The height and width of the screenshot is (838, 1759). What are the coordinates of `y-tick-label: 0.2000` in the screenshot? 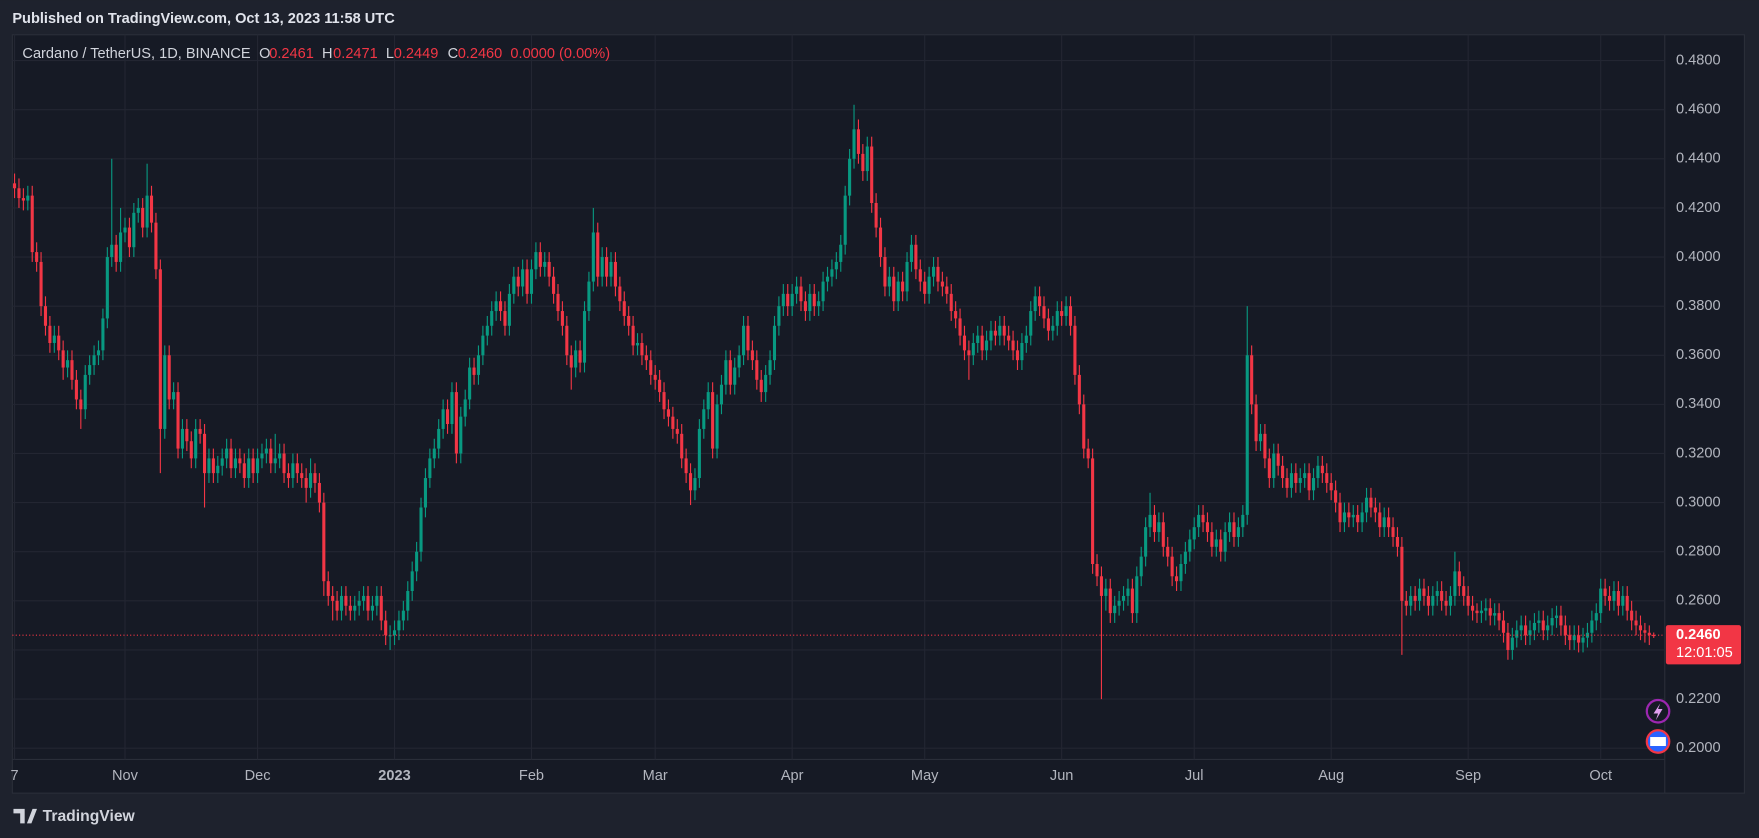 It's located at (1698, 748).